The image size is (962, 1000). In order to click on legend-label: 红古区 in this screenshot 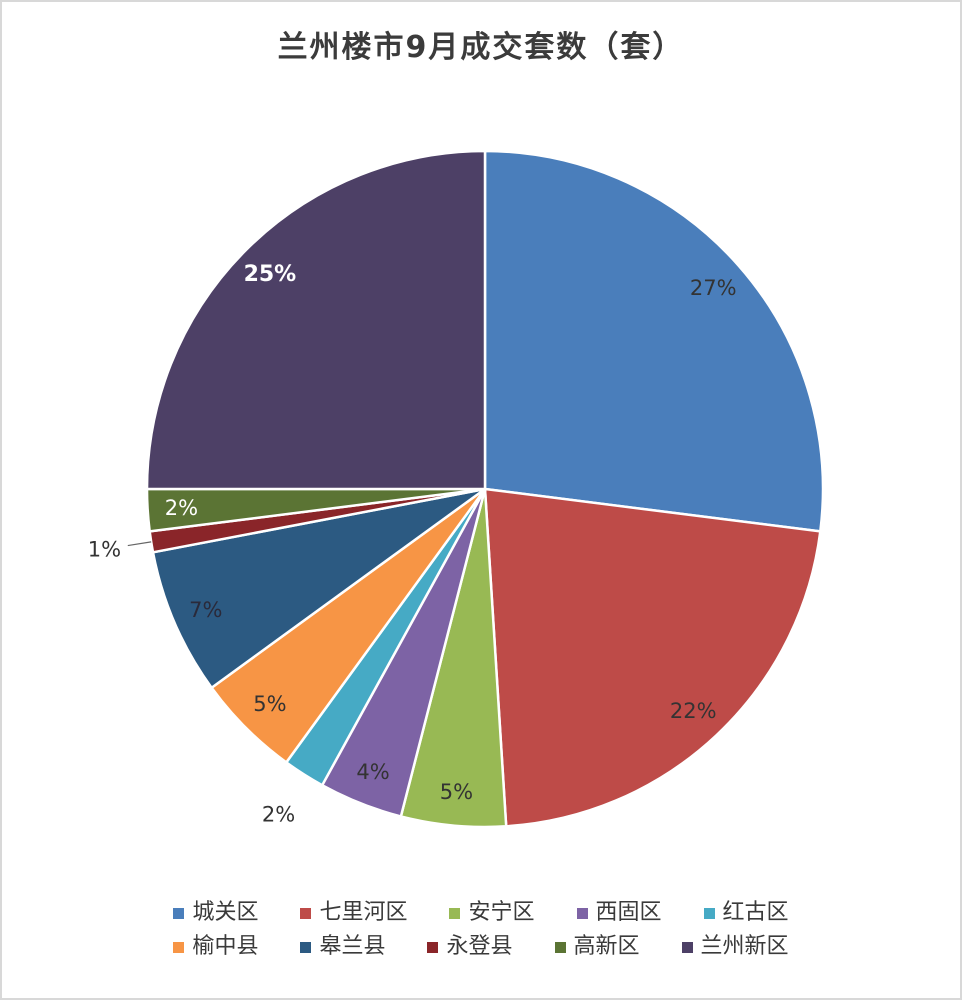, I will do `click(755, 912)`.